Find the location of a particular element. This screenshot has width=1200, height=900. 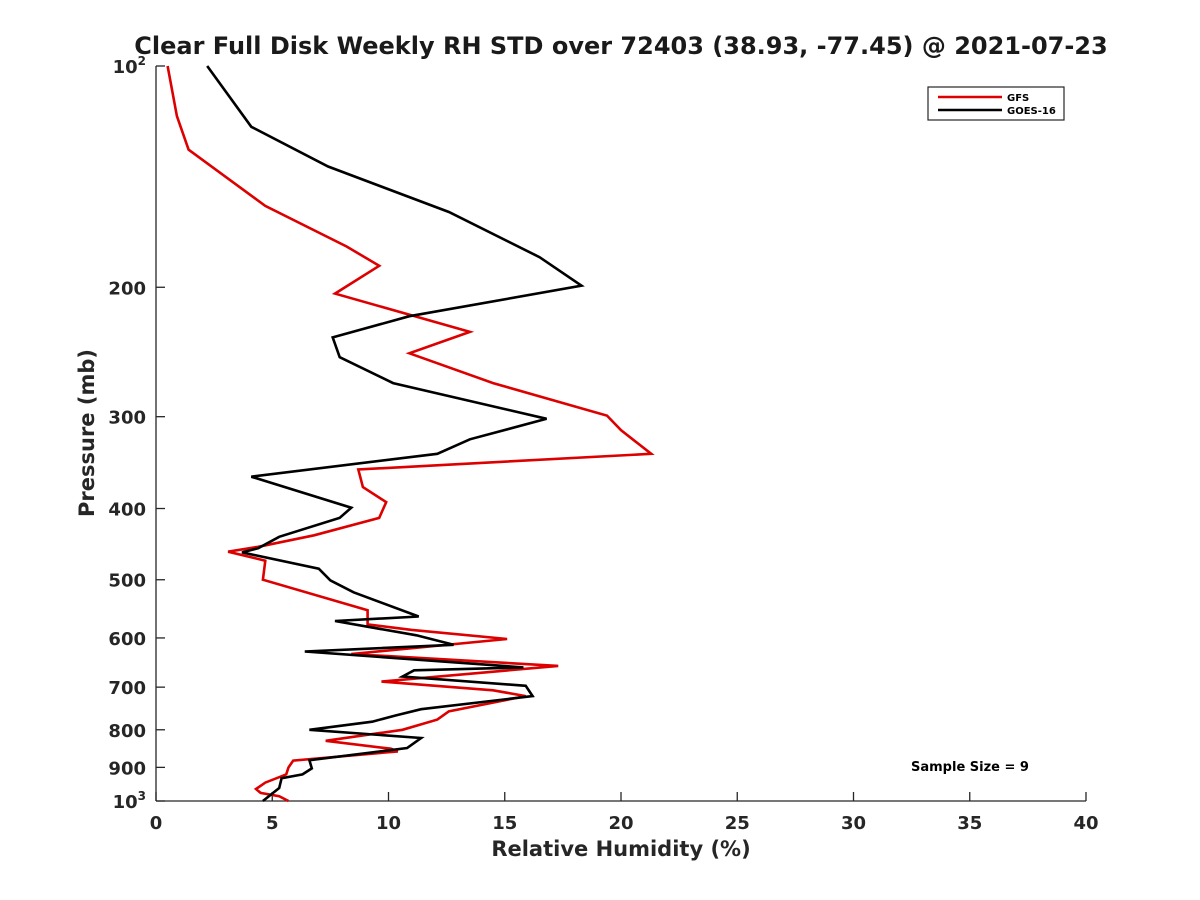

legend-label-goes16: GOES-16 is located at coordinates (1031, 111).